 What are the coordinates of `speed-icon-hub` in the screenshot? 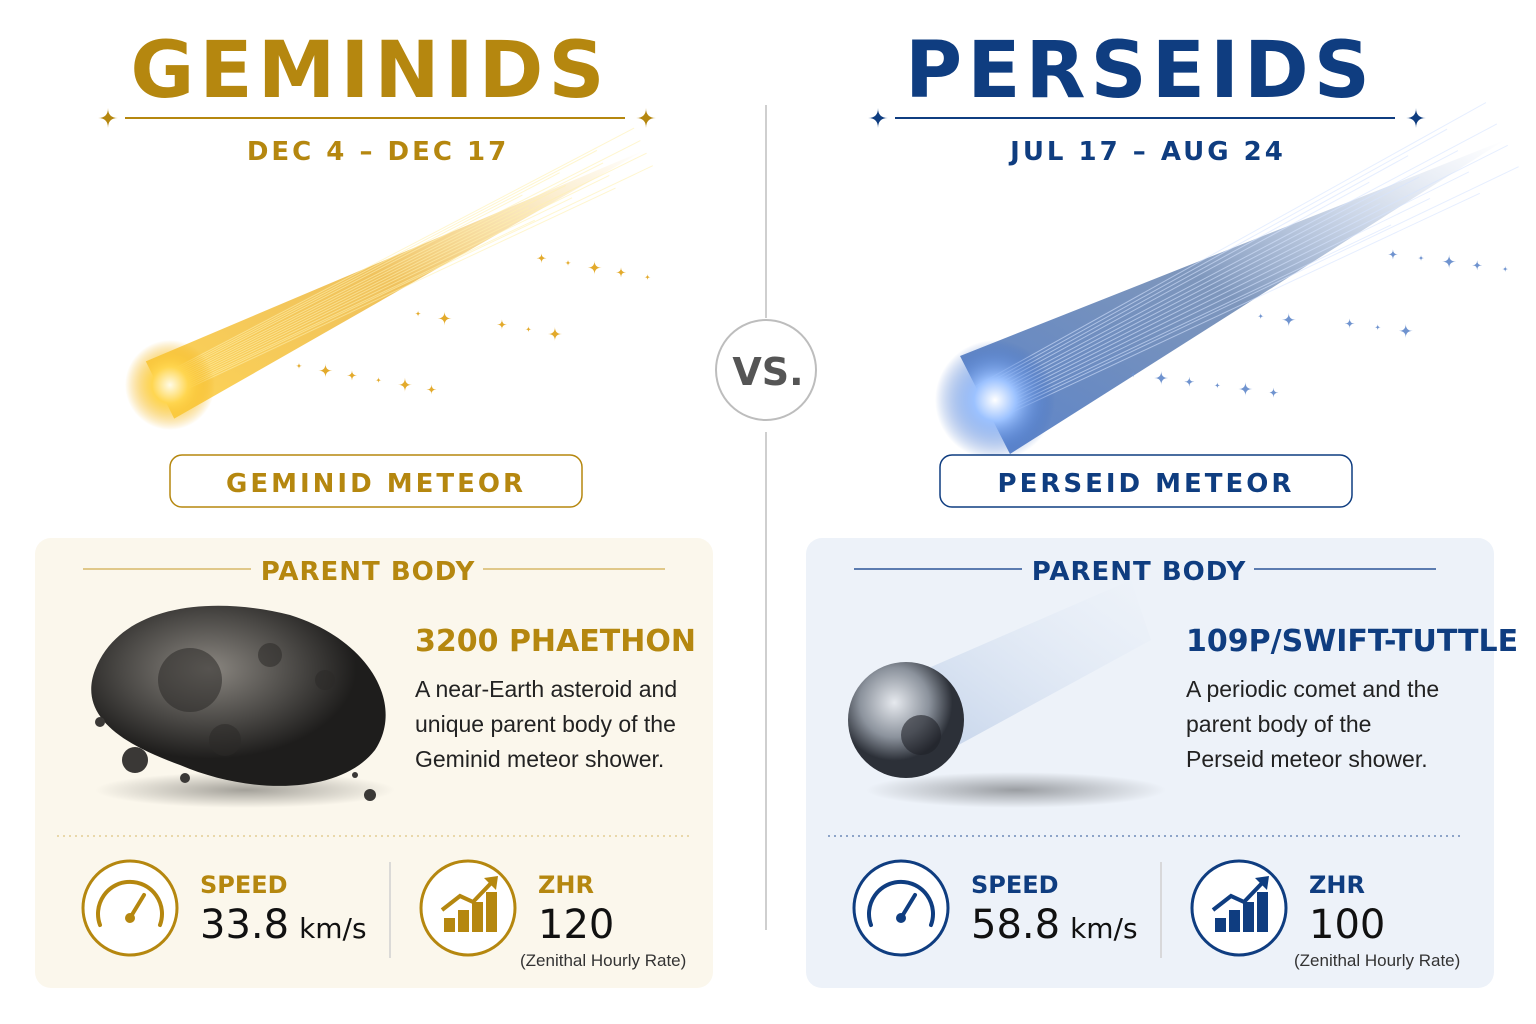 It's located at (901, 918).